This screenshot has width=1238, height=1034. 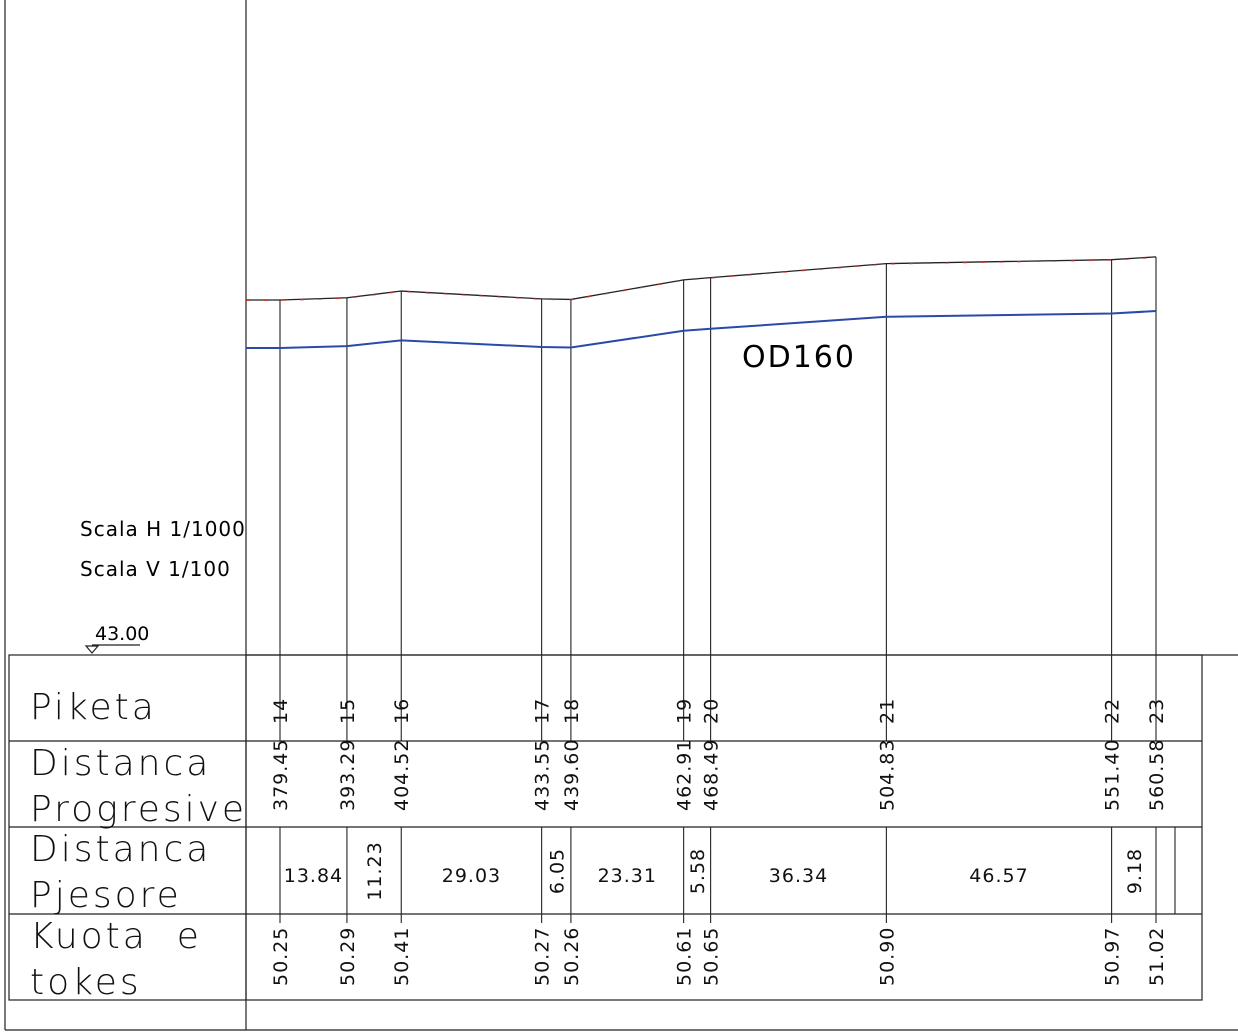 I want to click on row-label-distanca-progresive-2: Progresive, so click(x=138, y=809).